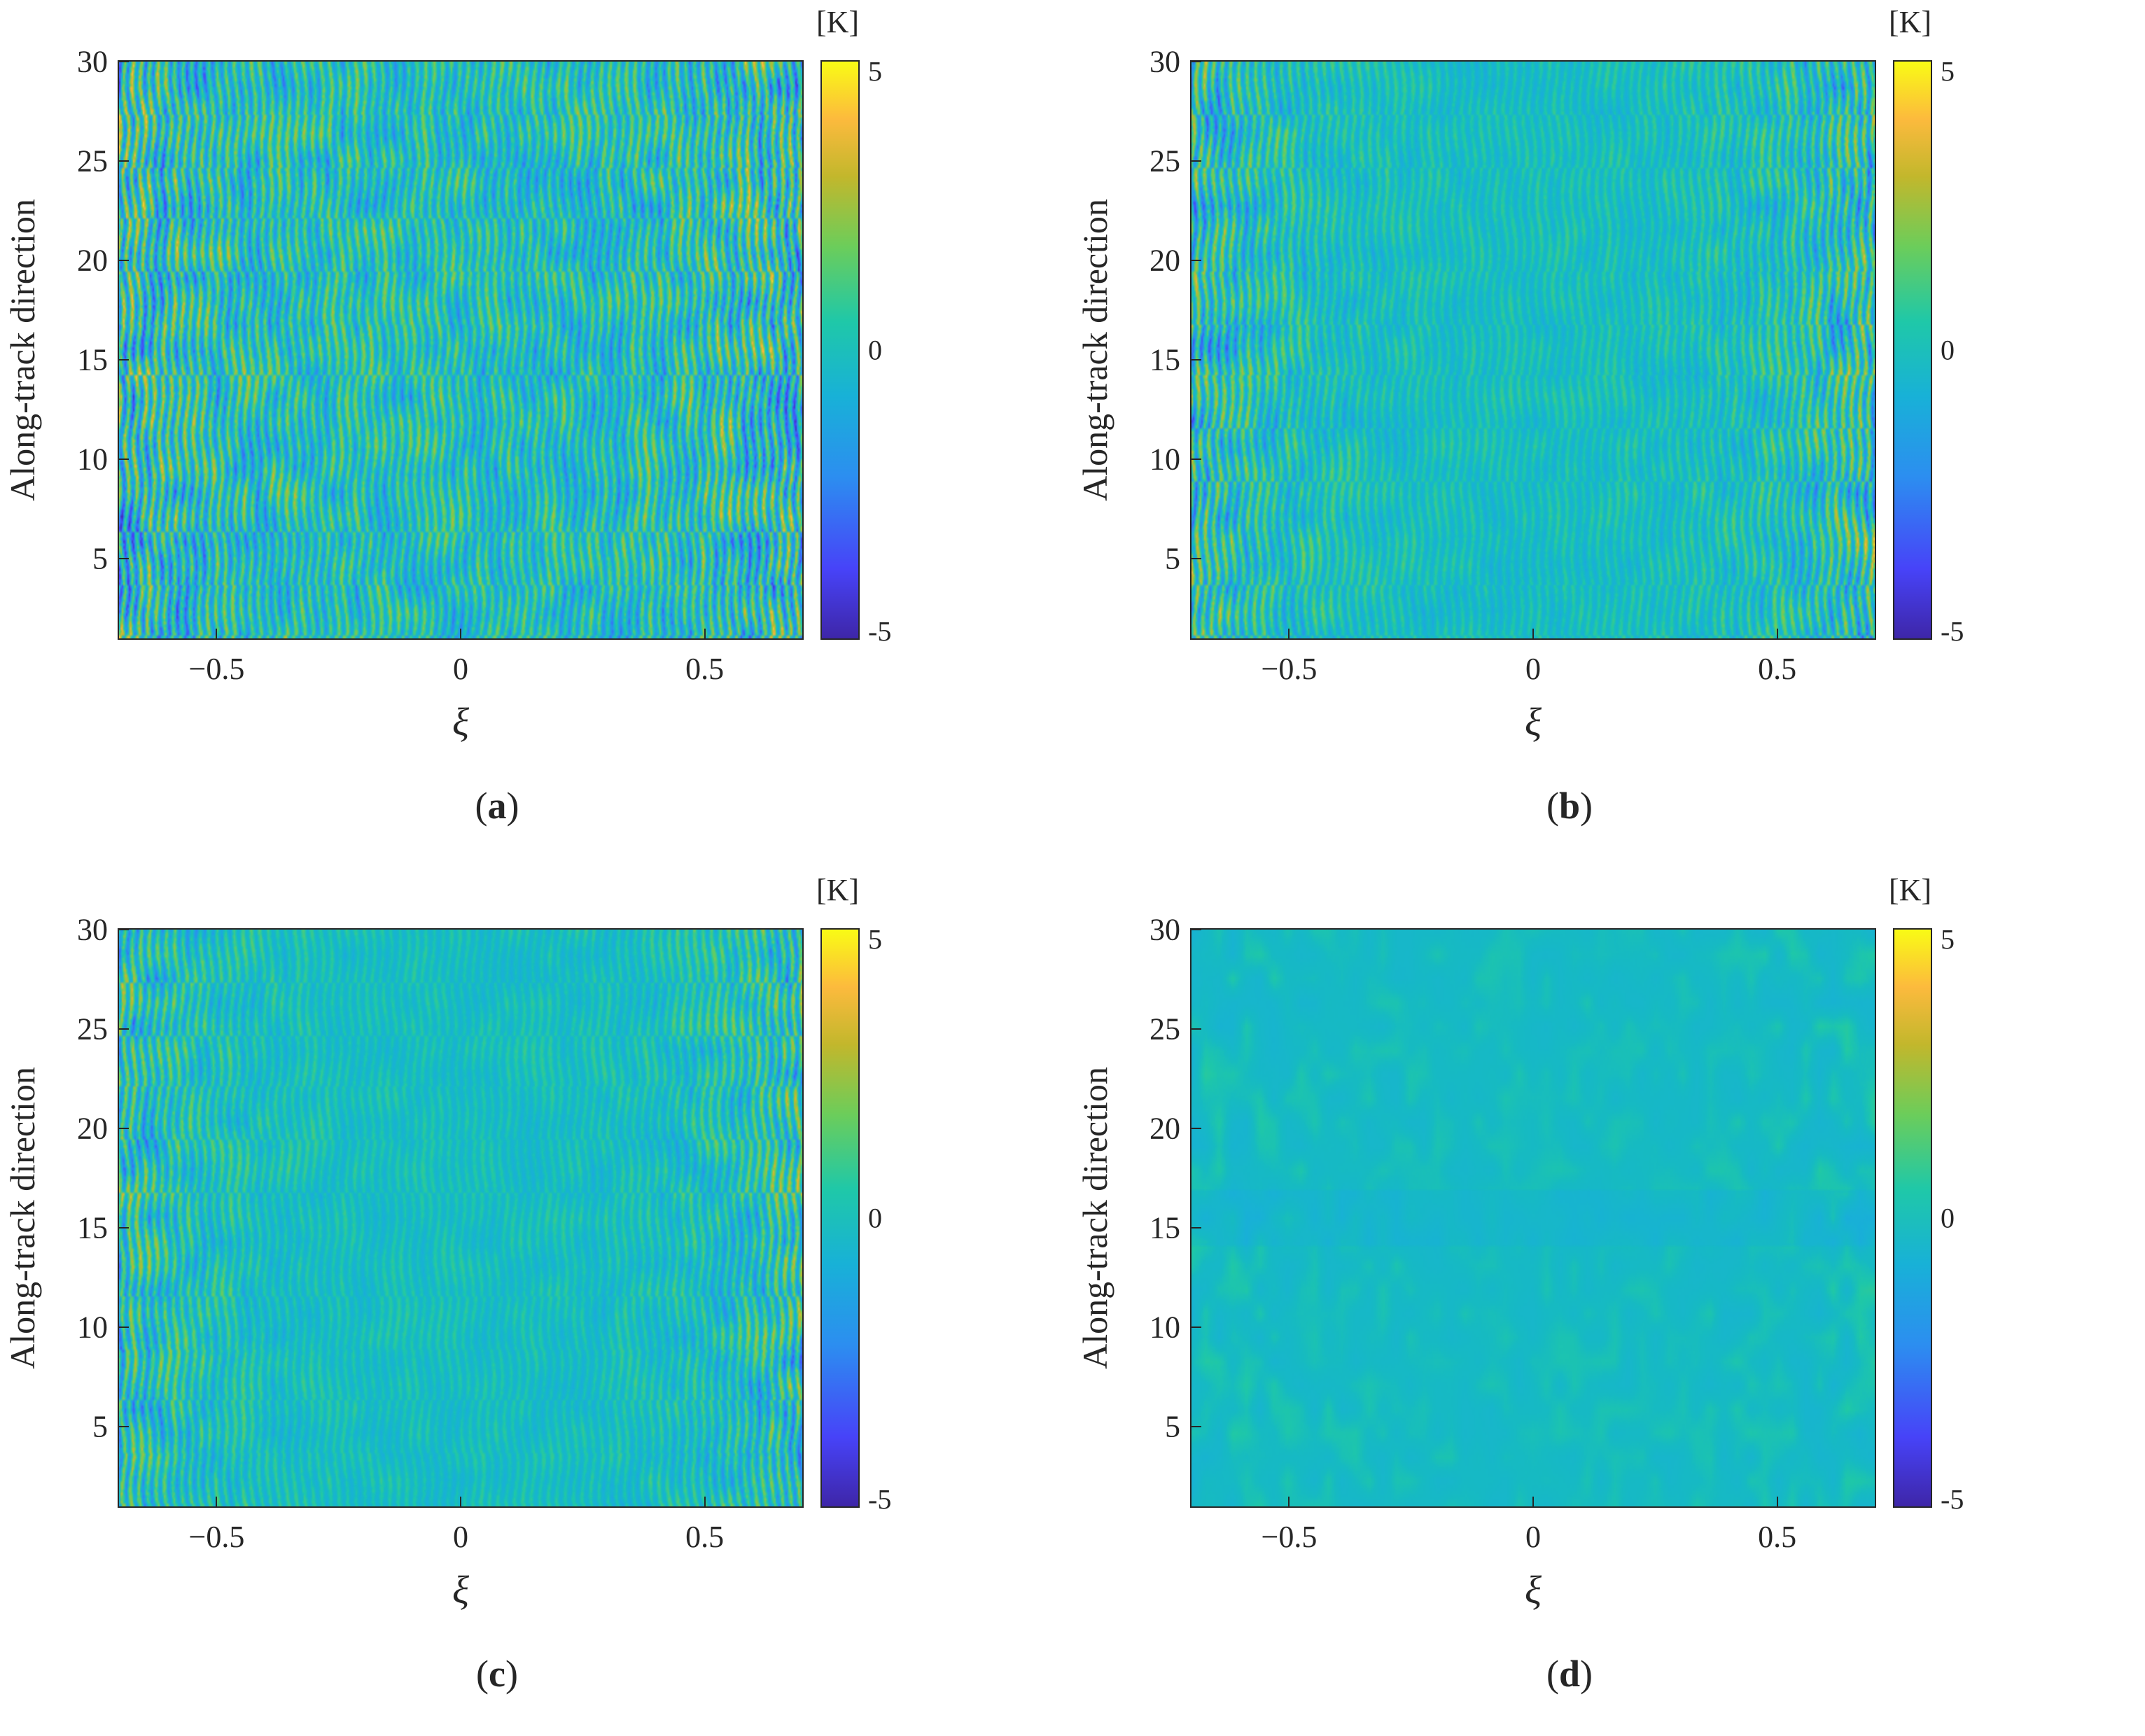 This screenshot has width=2145, height=1736. I want to click on panel-caption-letter: a, so click(497, 806).